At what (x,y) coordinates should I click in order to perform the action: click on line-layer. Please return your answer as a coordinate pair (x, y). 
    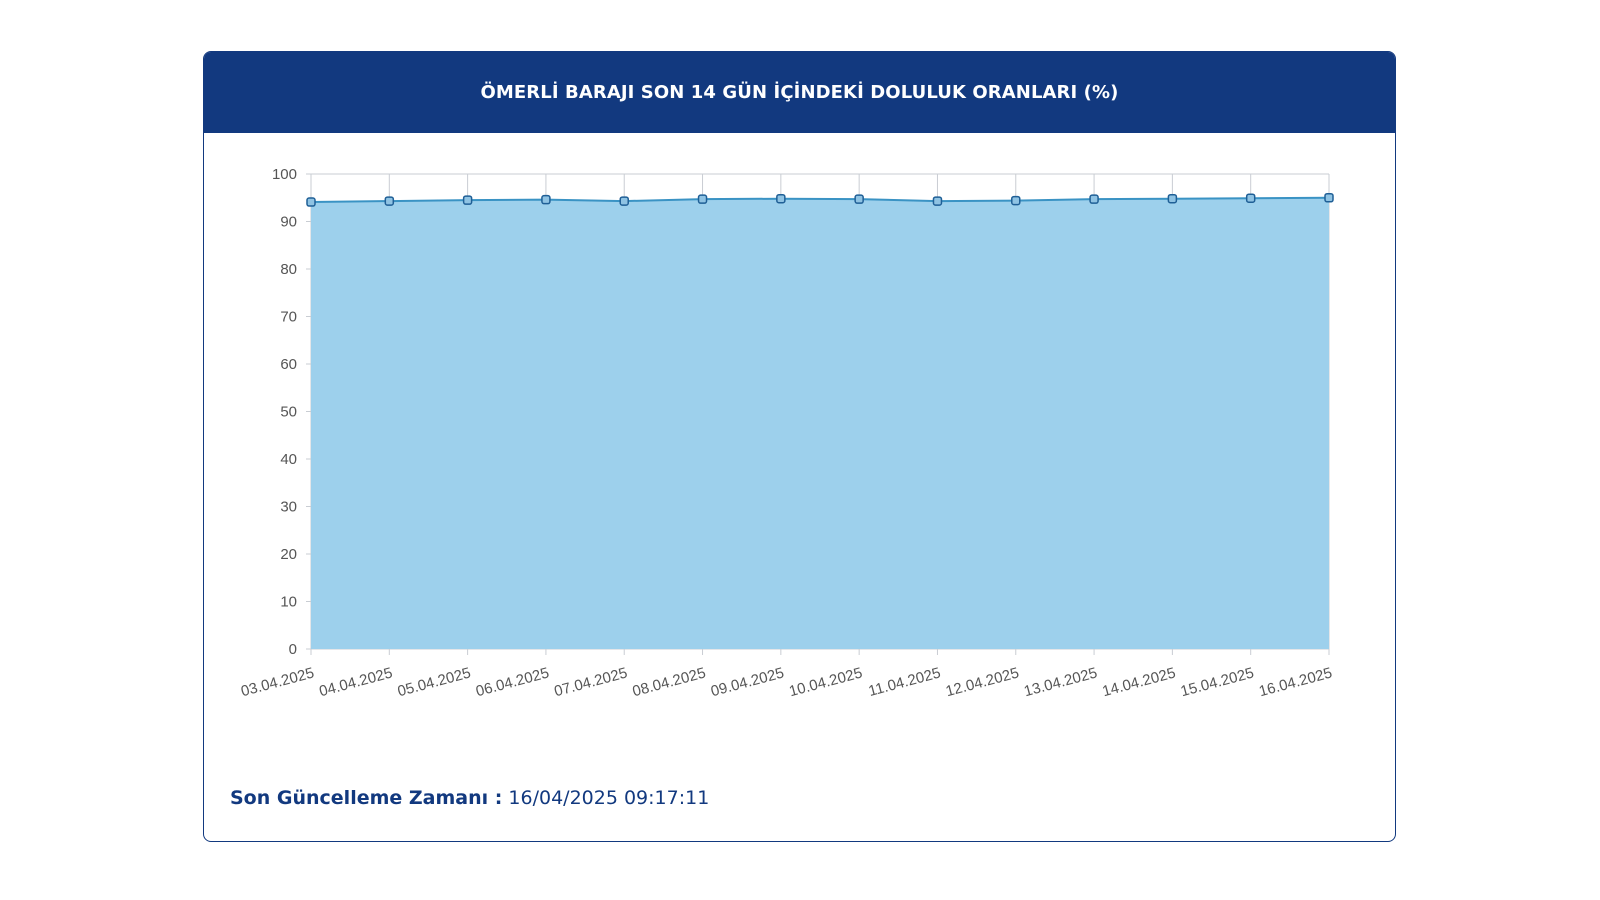
    Looking at the image, I should click on (820, 200).